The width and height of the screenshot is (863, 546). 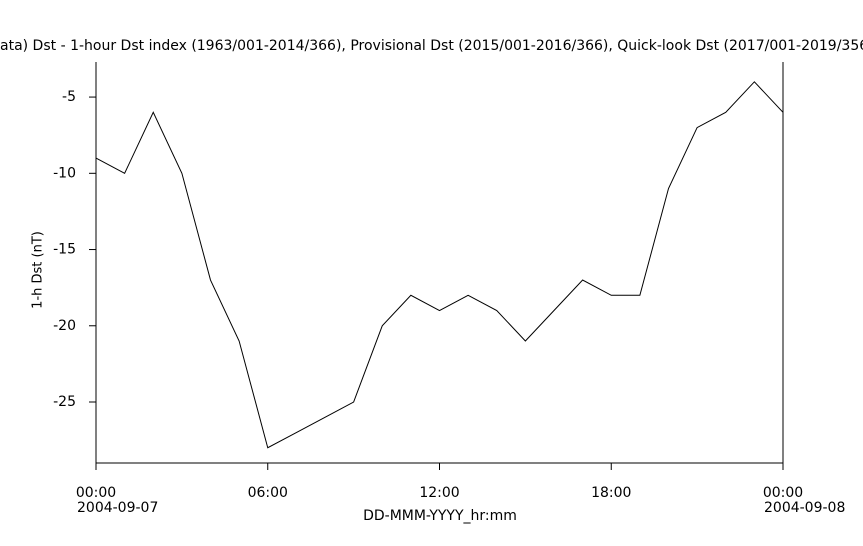 What do you see at coordinates (64, 250) in the screenshot?
I see `y-tick-label: -15` at bounding box center [64, 250].